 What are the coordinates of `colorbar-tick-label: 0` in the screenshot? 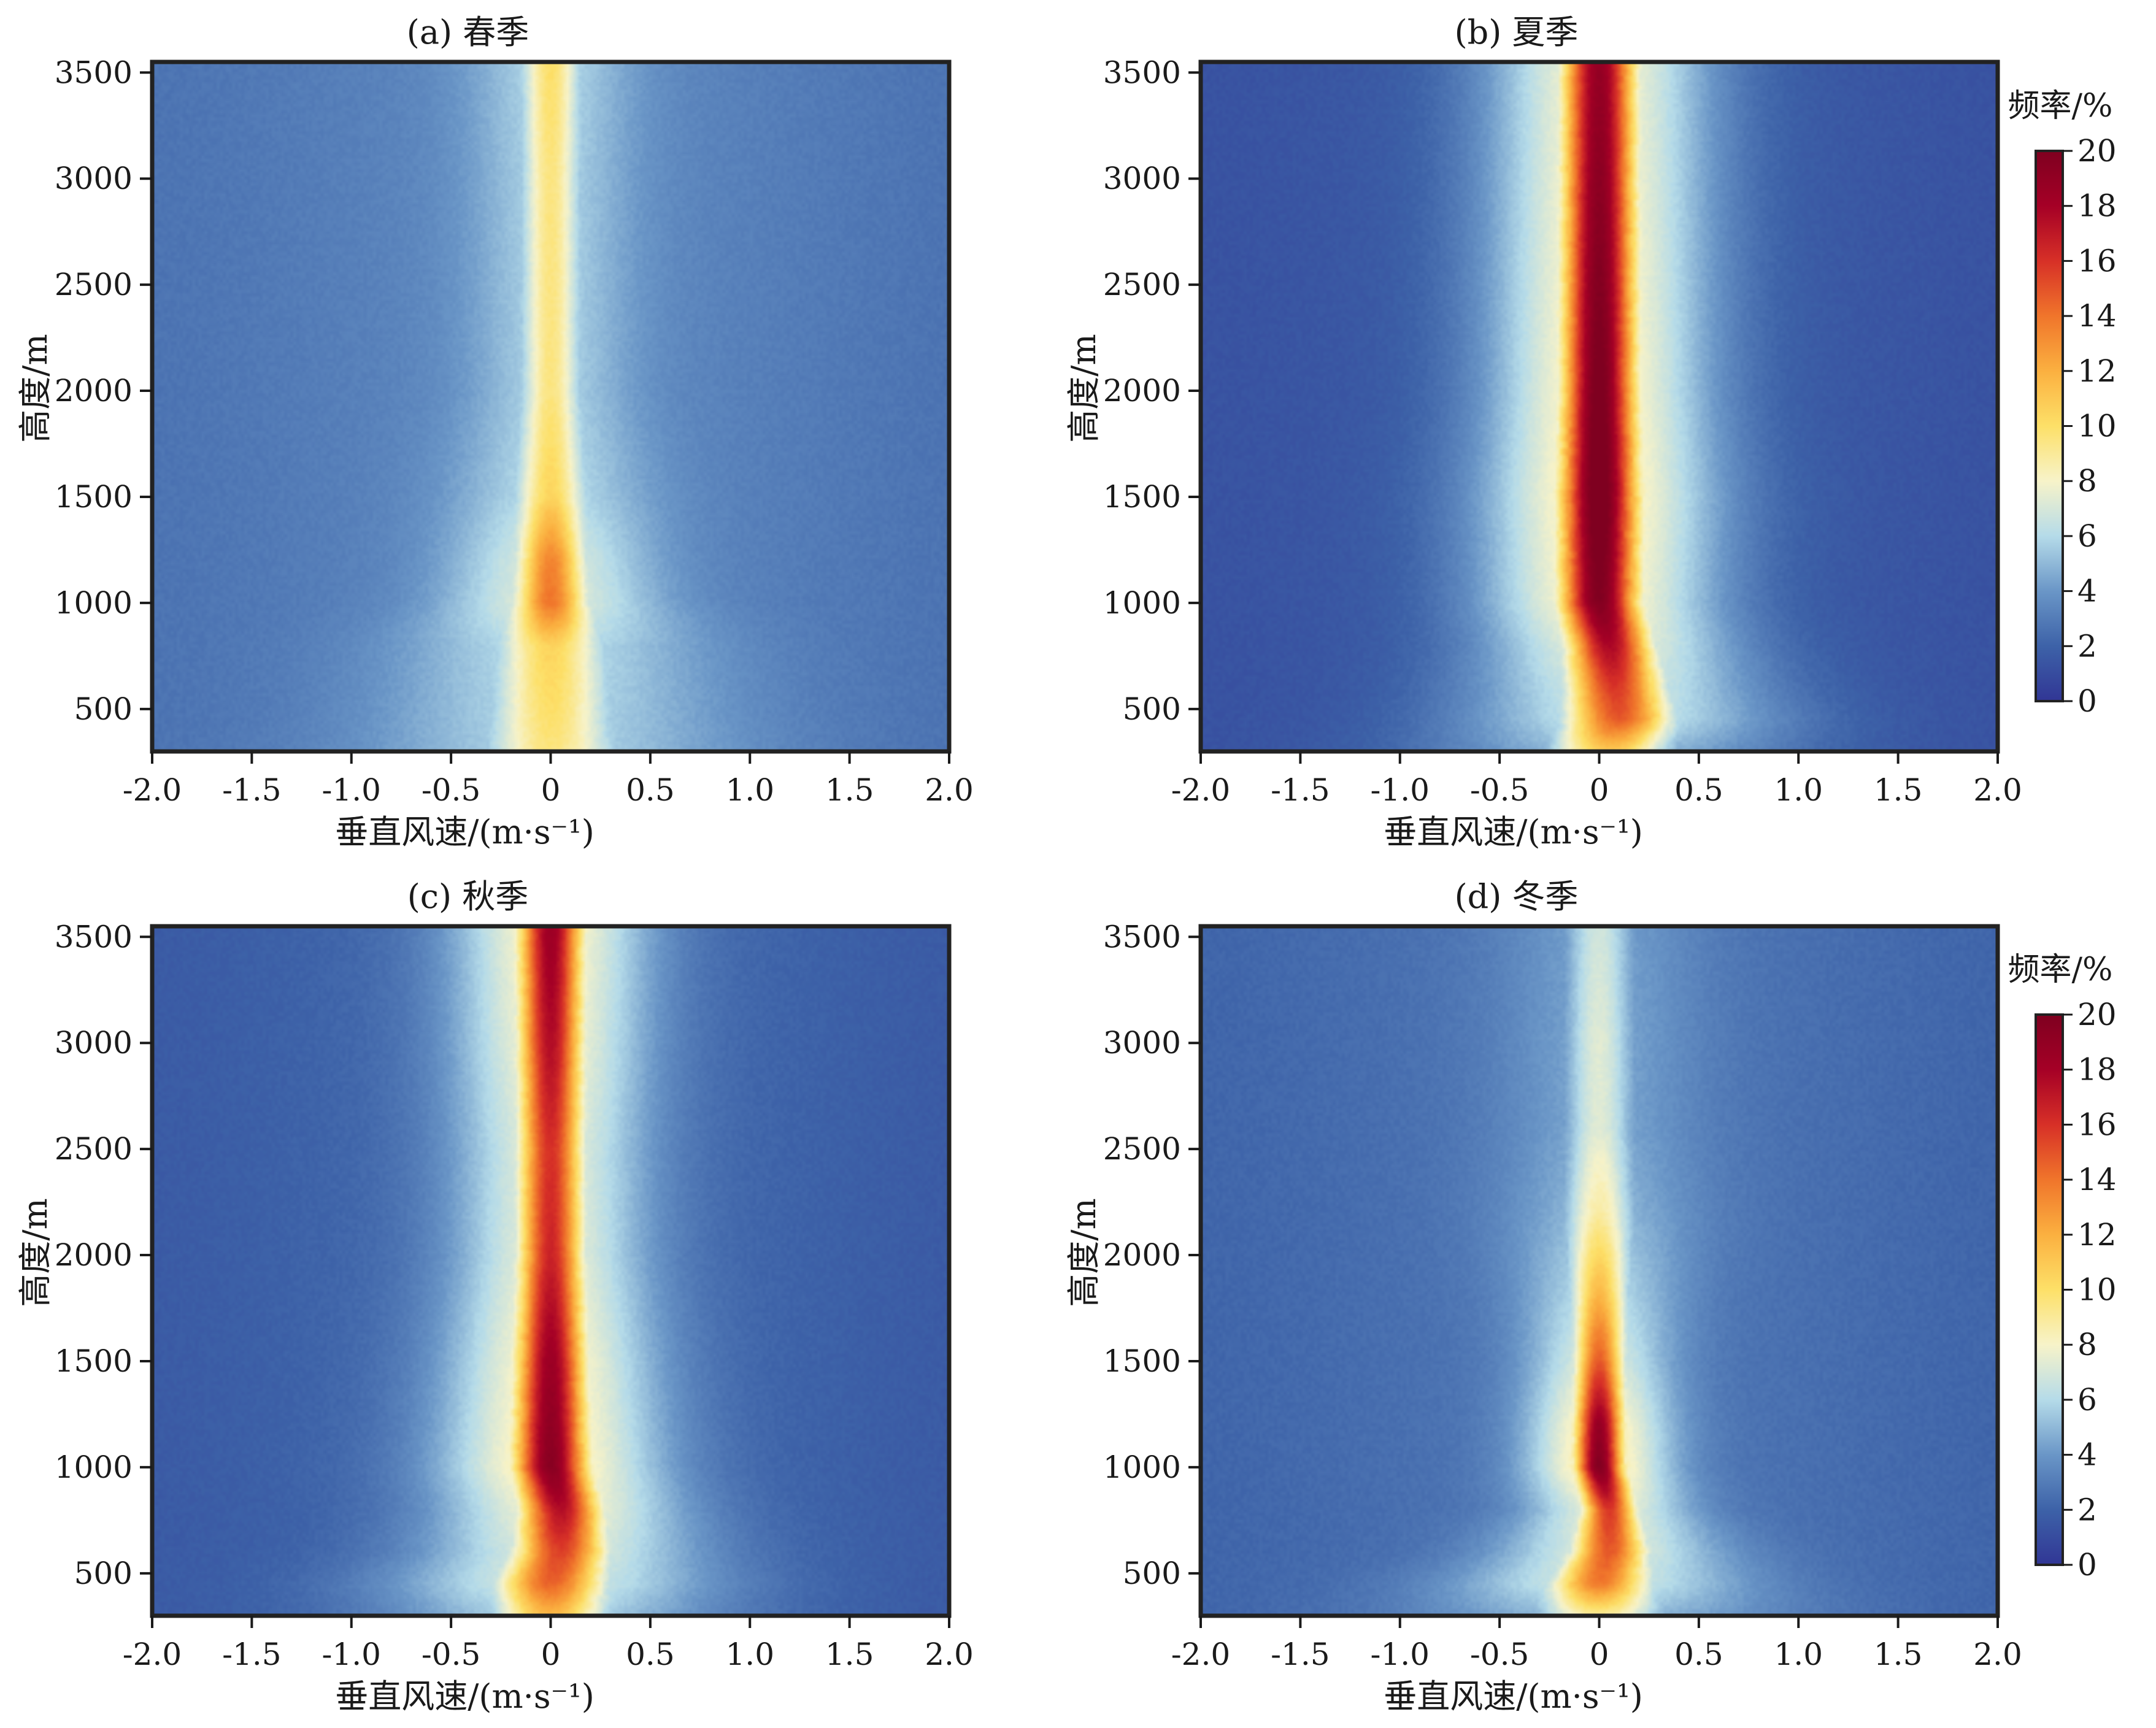 It's located at (2087, 1565).